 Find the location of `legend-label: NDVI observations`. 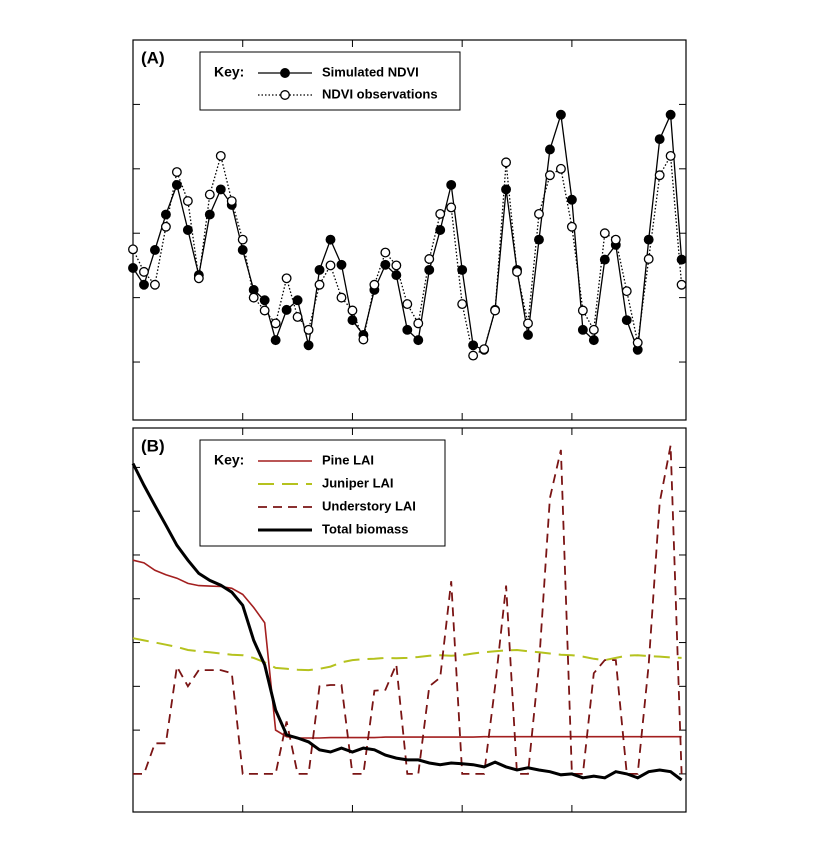

legend-label: NDVI observations is located at coordinates (380, 93).